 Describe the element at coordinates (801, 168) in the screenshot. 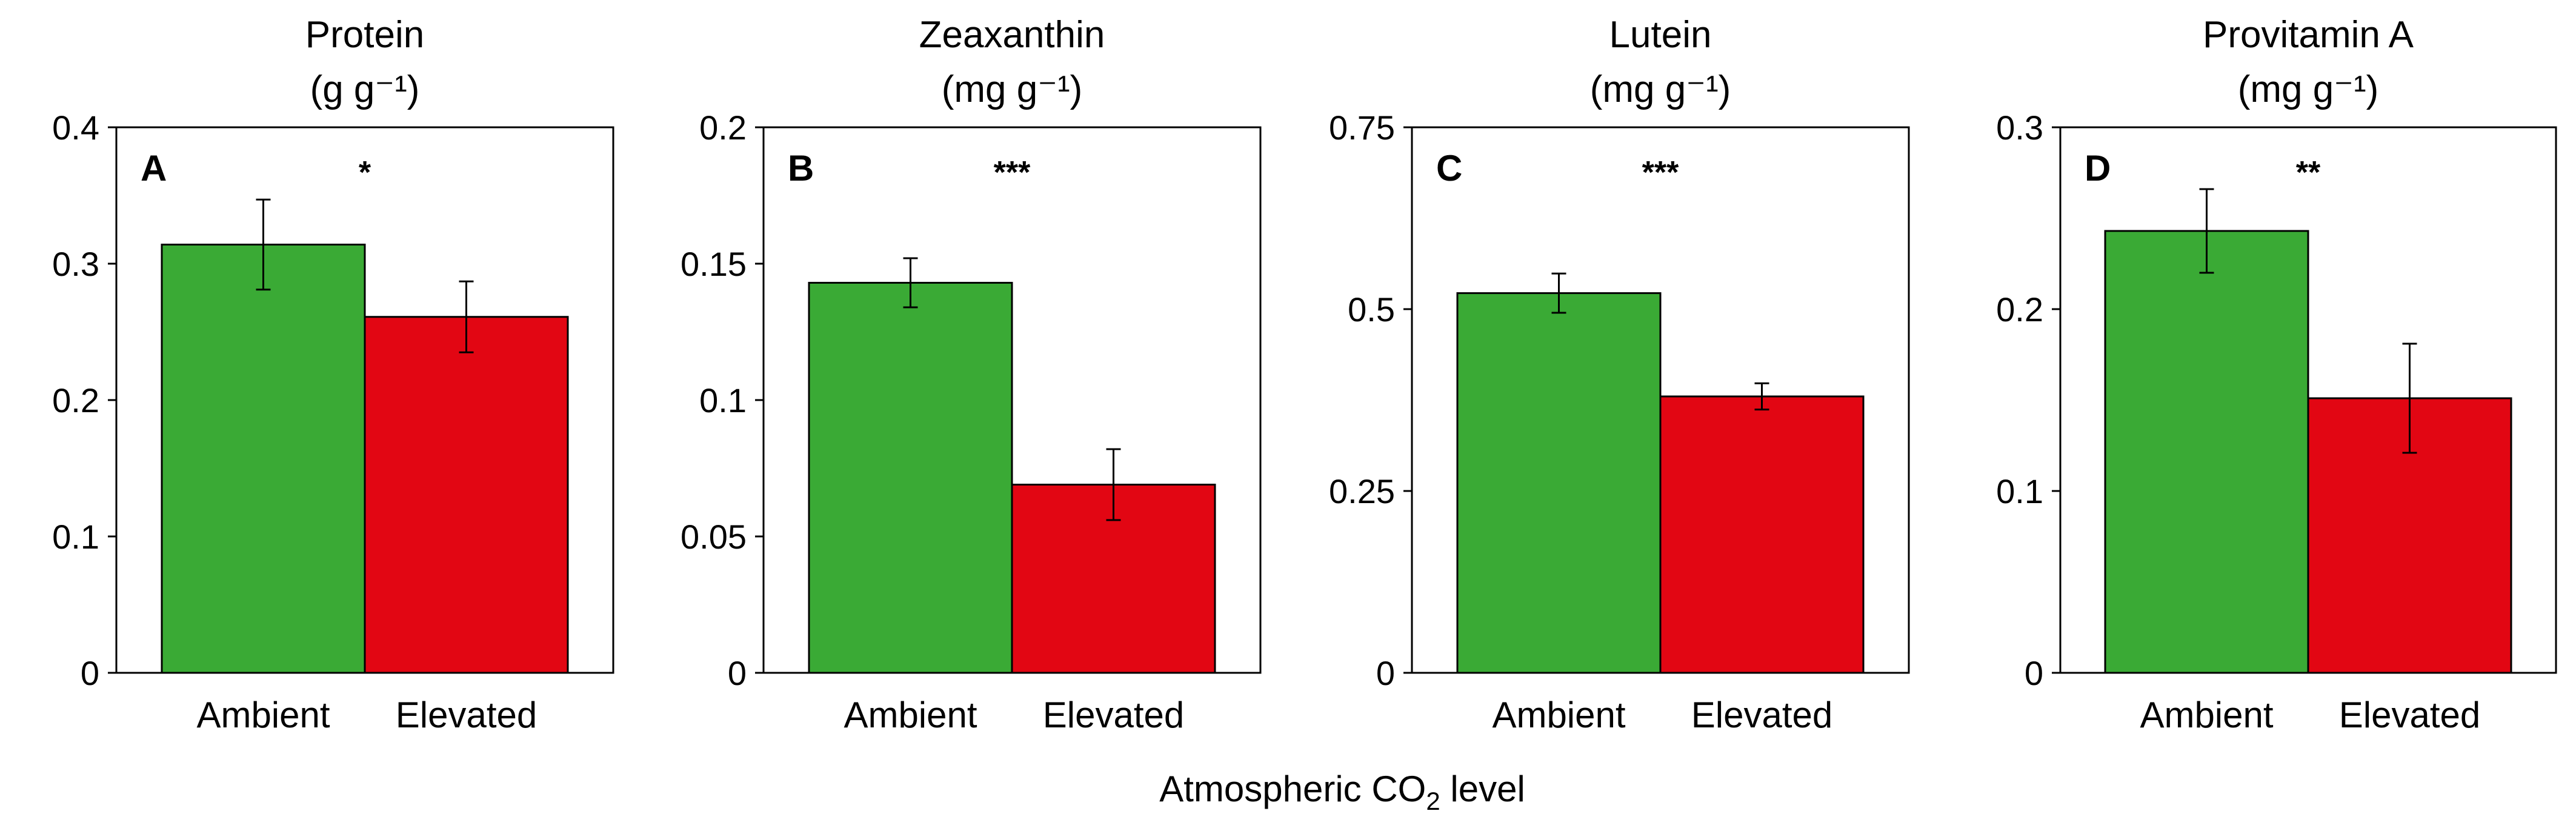

I see `panel-letter: B` at that location.